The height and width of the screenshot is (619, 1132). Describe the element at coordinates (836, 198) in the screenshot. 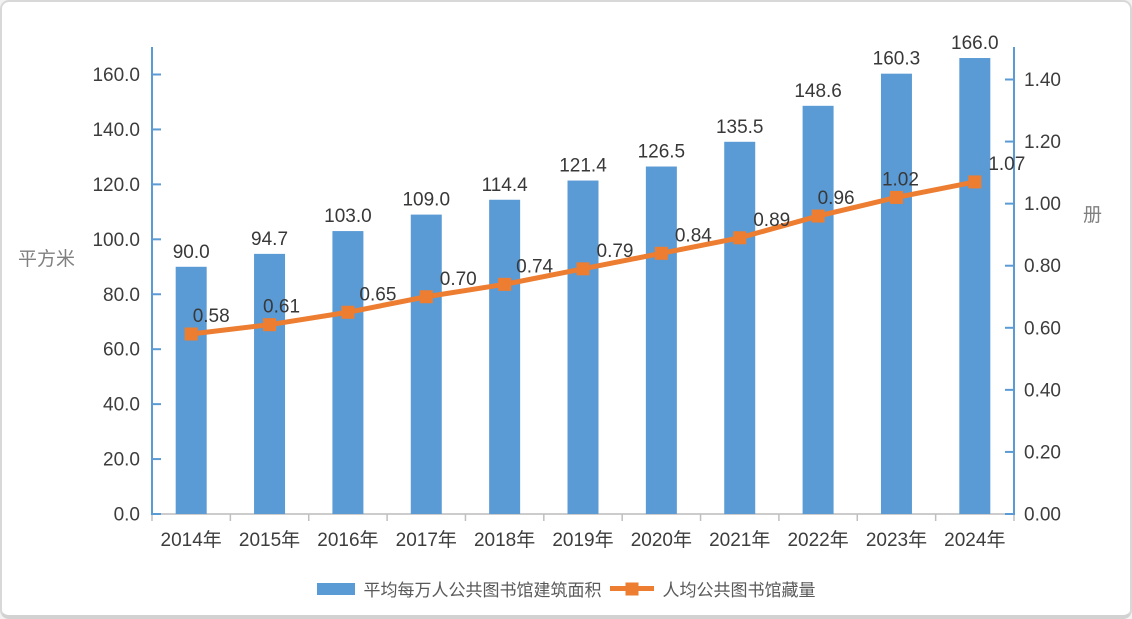

I see `line-value-label: 0.96` at that location.